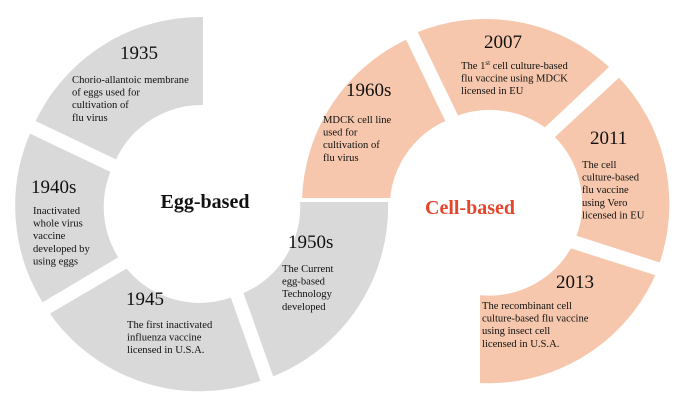 The height and width of the screenshot is (400, 680). Describe the element at coordinates (139, 53) in the screenshot. I see `year-label: 1935` at that location.